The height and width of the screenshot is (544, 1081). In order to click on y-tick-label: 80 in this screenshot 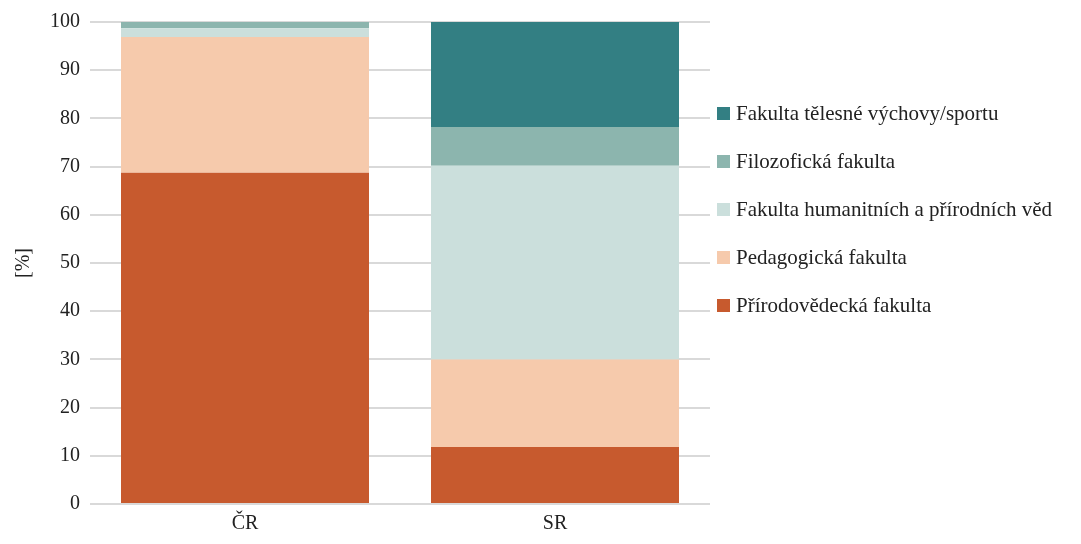, I will do `click(70, 116)`.